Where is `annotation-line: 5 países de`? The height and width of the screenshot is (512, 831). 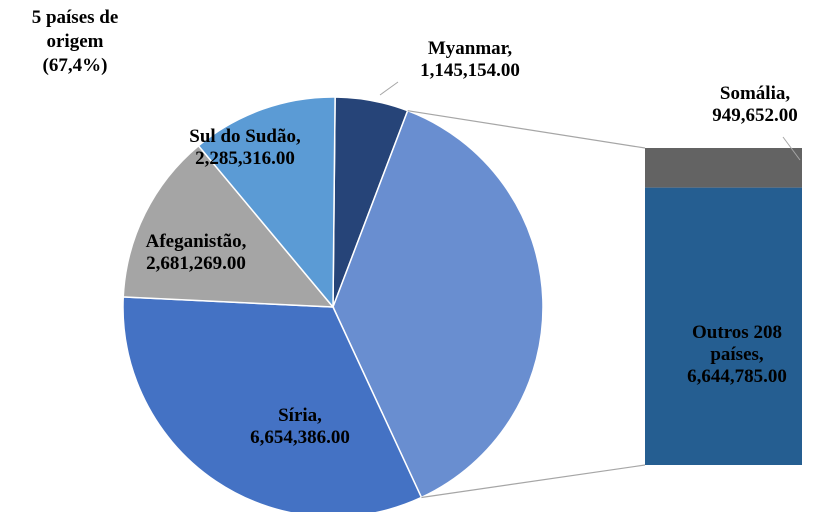 annotation-line: 5 países de is located at coordinates (75, 17).